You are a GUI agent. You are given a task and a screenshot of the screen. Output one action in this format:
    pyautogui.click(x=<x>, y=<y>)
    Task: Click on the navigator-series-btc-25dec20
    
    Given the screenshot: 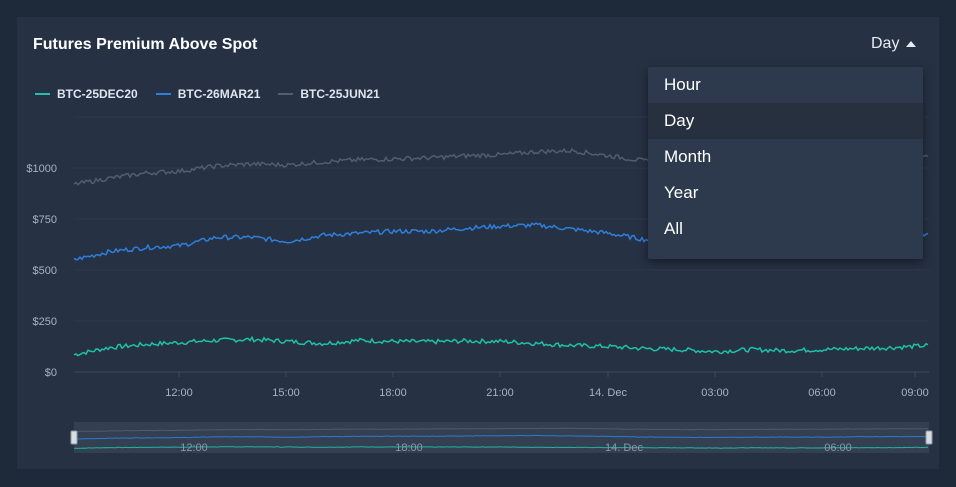 What is the action you would take?
    pyautogui.click(x=501, y=447)
    